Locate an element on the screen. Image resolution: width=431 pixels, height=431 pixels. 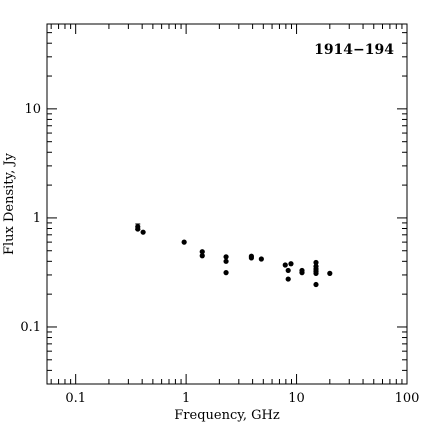
x-tick-label: 1 is located at coordinates (186, 398).